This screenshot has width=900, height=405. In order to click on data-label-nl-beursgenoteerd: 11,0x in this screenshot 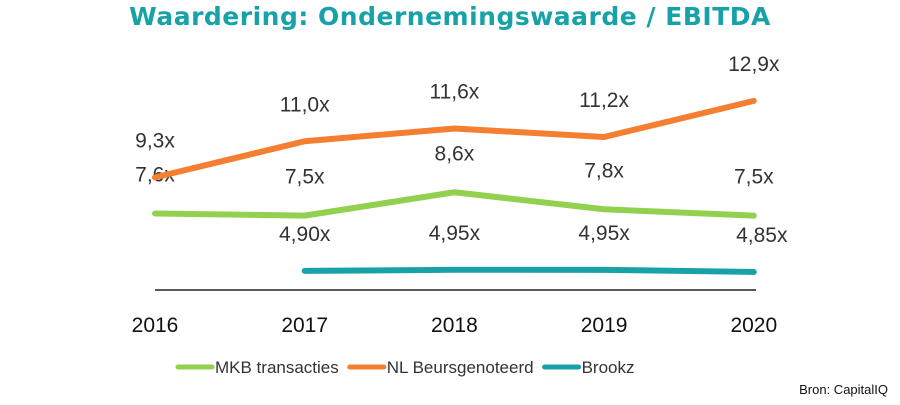, I will do `click(305, 104)`.